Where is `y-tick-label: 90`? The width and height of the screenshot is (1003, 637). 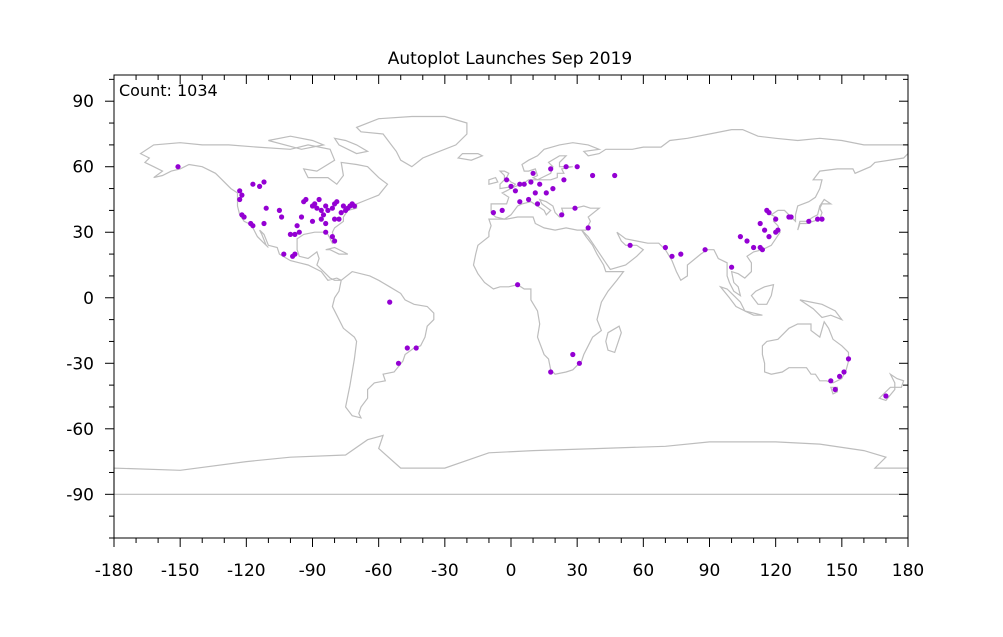 y-tick-label: 90 is located at coordinates (83, 102).